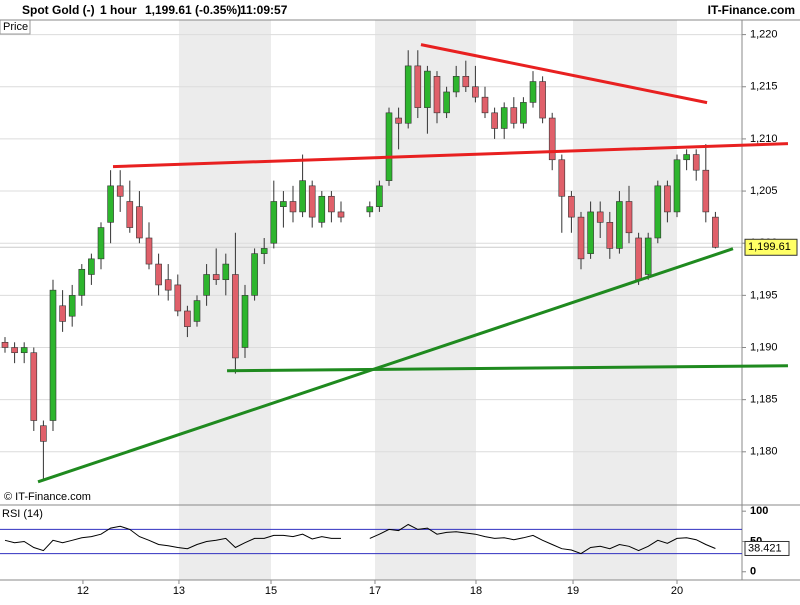  What do you see at coordinates (271, 591) in the screenshot?
I see `x-tick-label: 15` at bounding box center [271, 591].